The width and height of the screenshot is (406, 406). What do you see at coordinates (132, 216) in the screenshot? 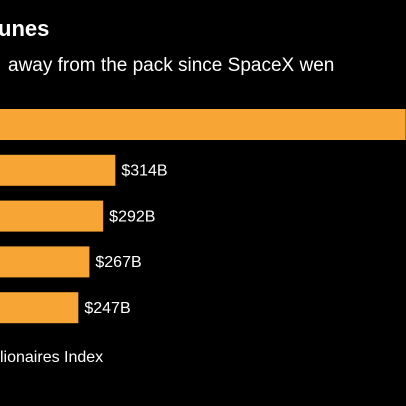
I see `value-label: $292B` at bounding box center [132, 216].